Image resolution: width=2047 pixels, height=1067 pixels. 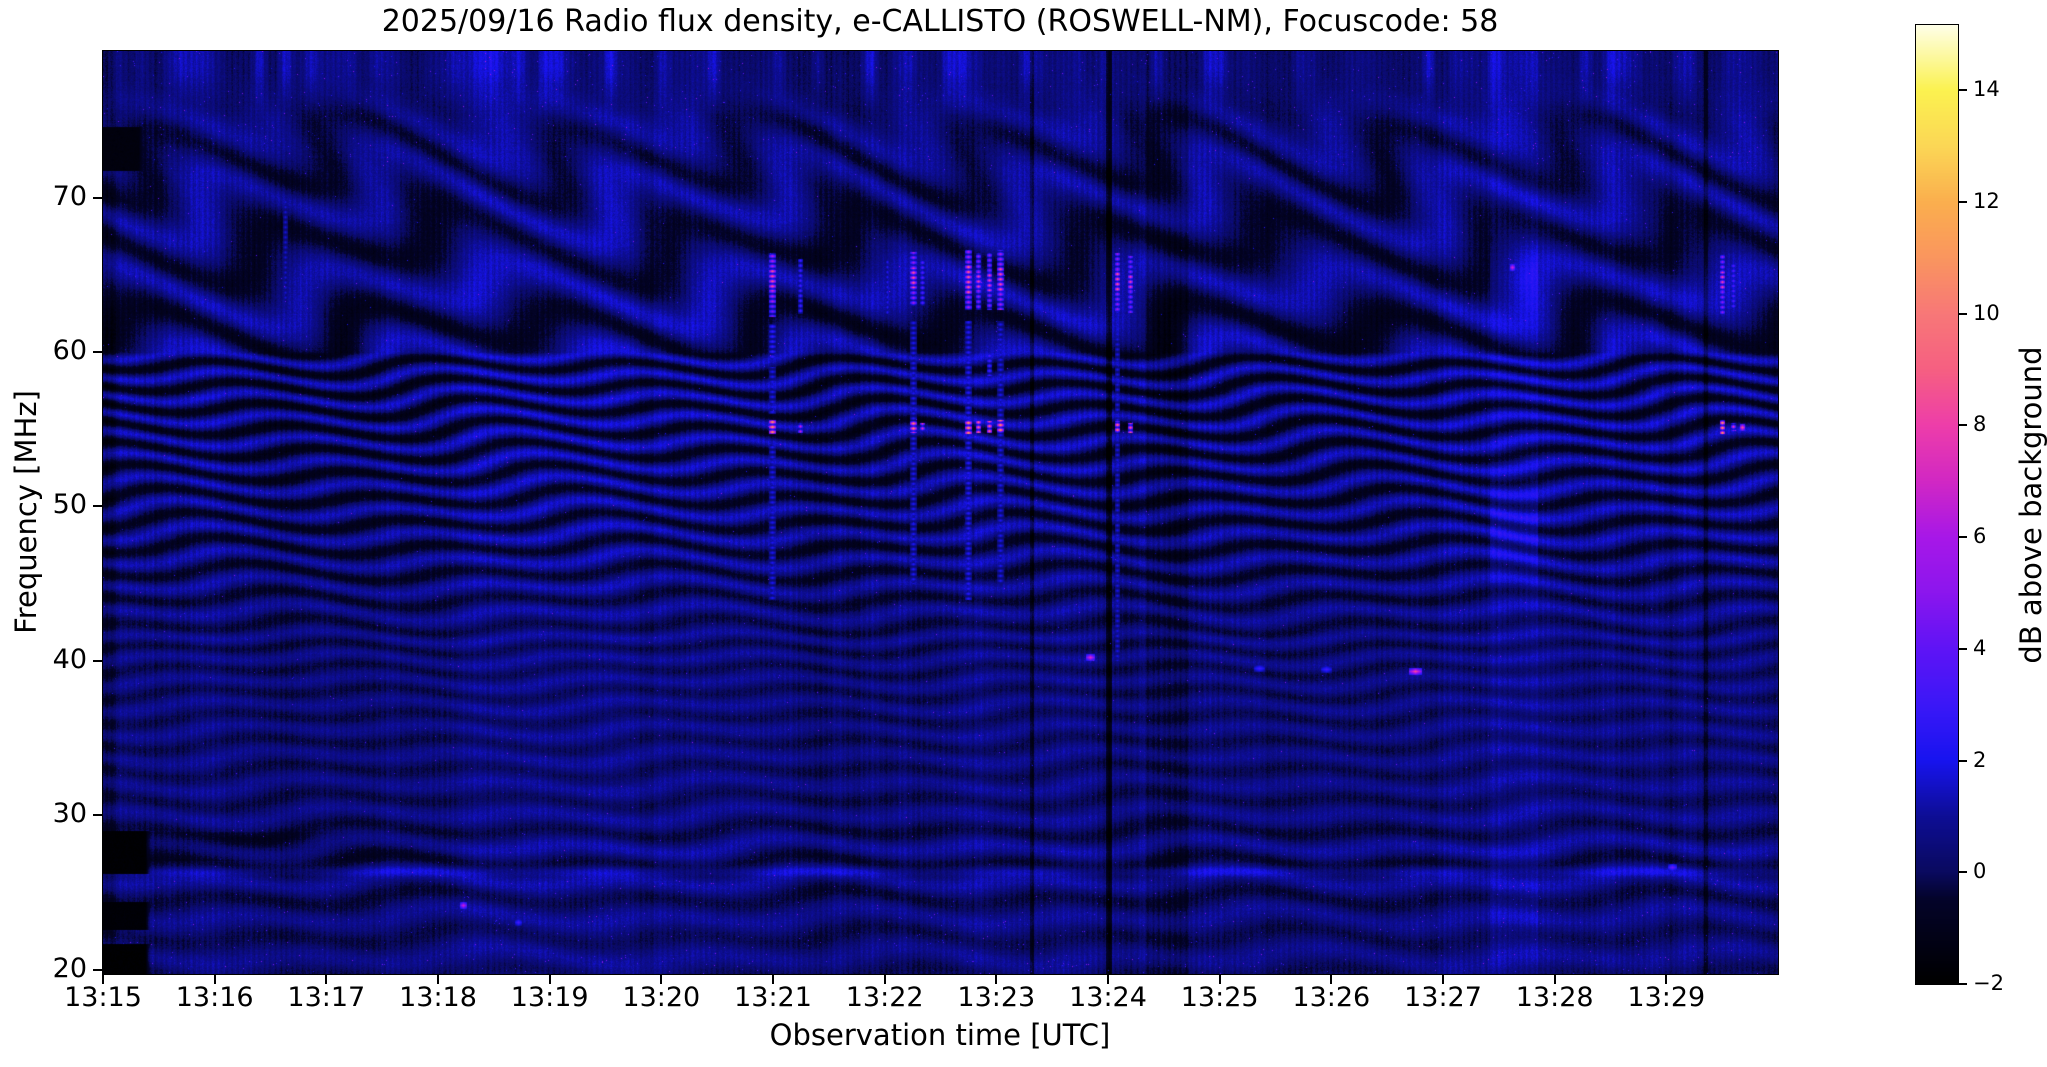 I want to click on x-tick-label: 13:16, so click(x=214, y=997).